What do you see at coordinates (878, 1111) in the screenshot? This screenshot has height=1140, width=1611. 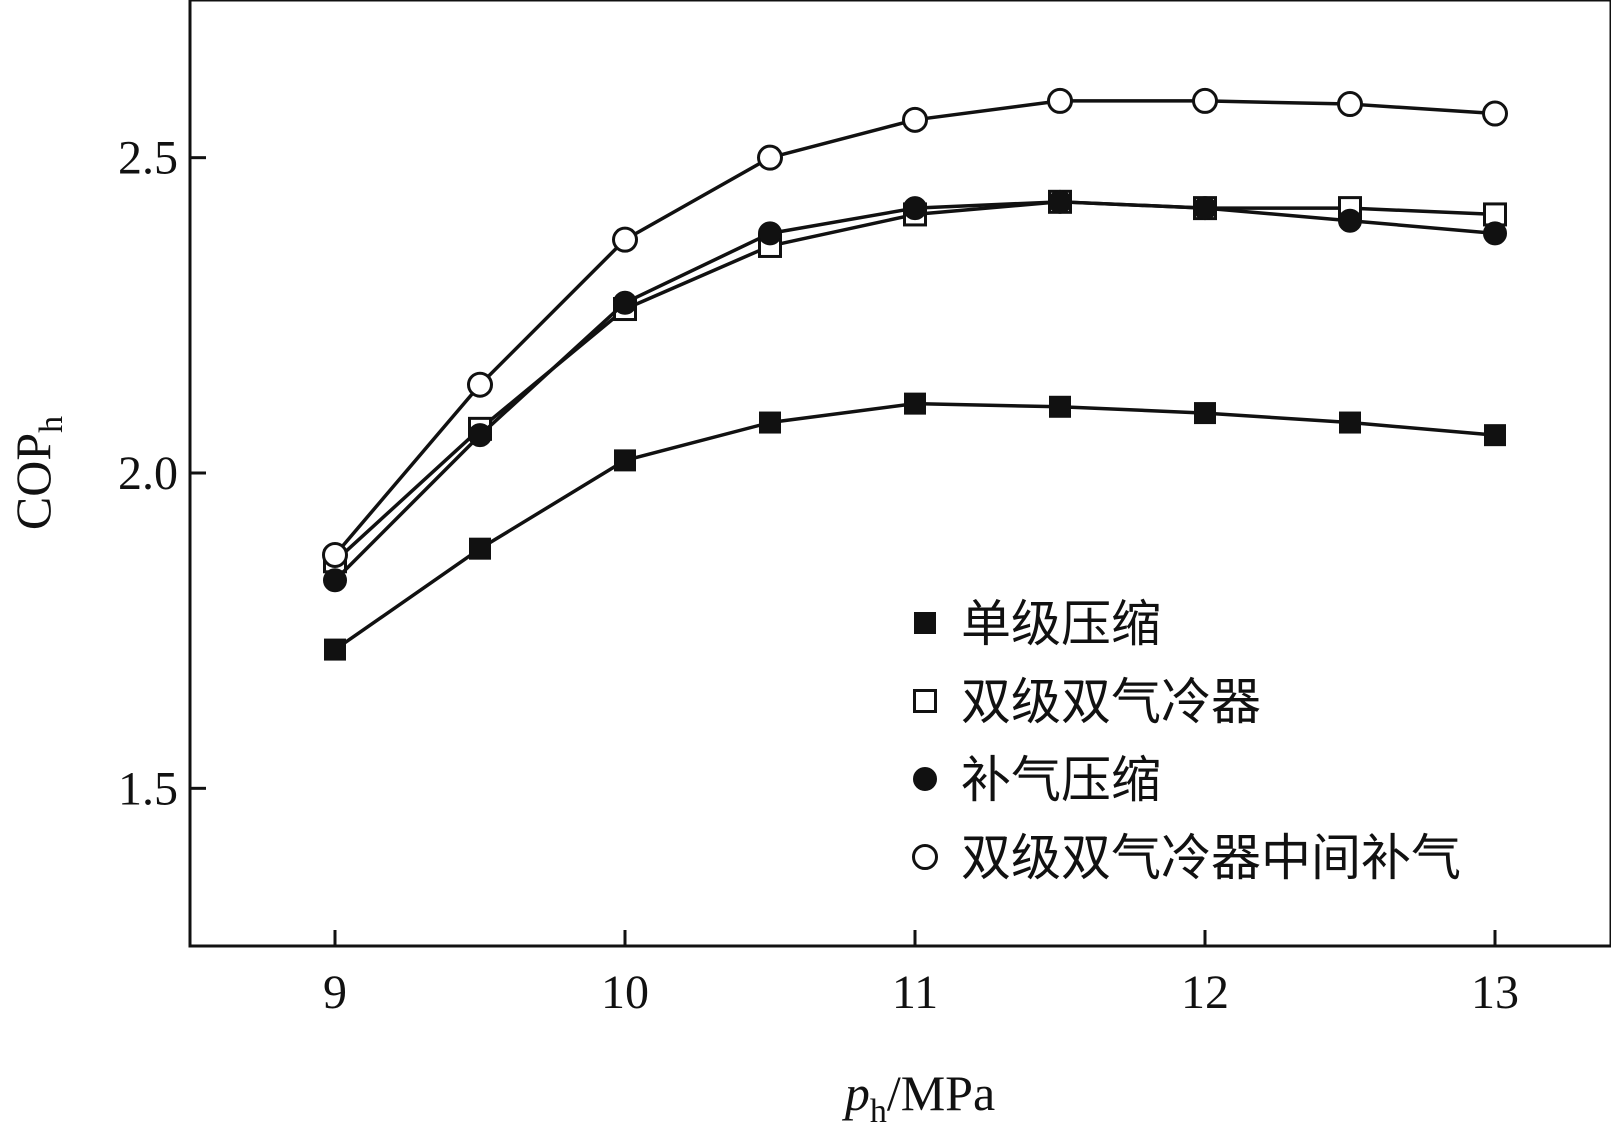 I see `x-axis-title-sub: h` at bounding box center [878, 1111].